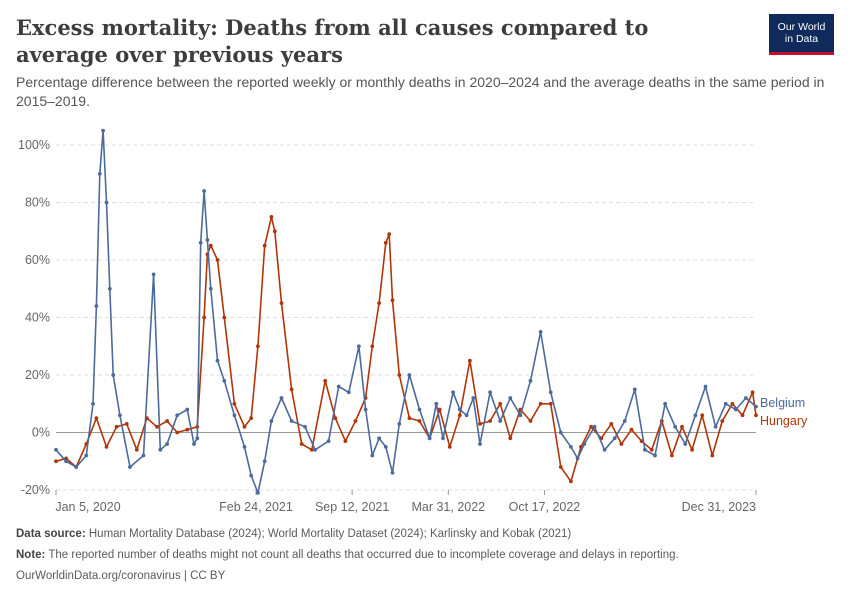 The height and width of the screenshot is (600, 850). Describe the element at coordinates (784, 421) in the screenshot. I see `legend-label-hungary: Hungary` at that location.